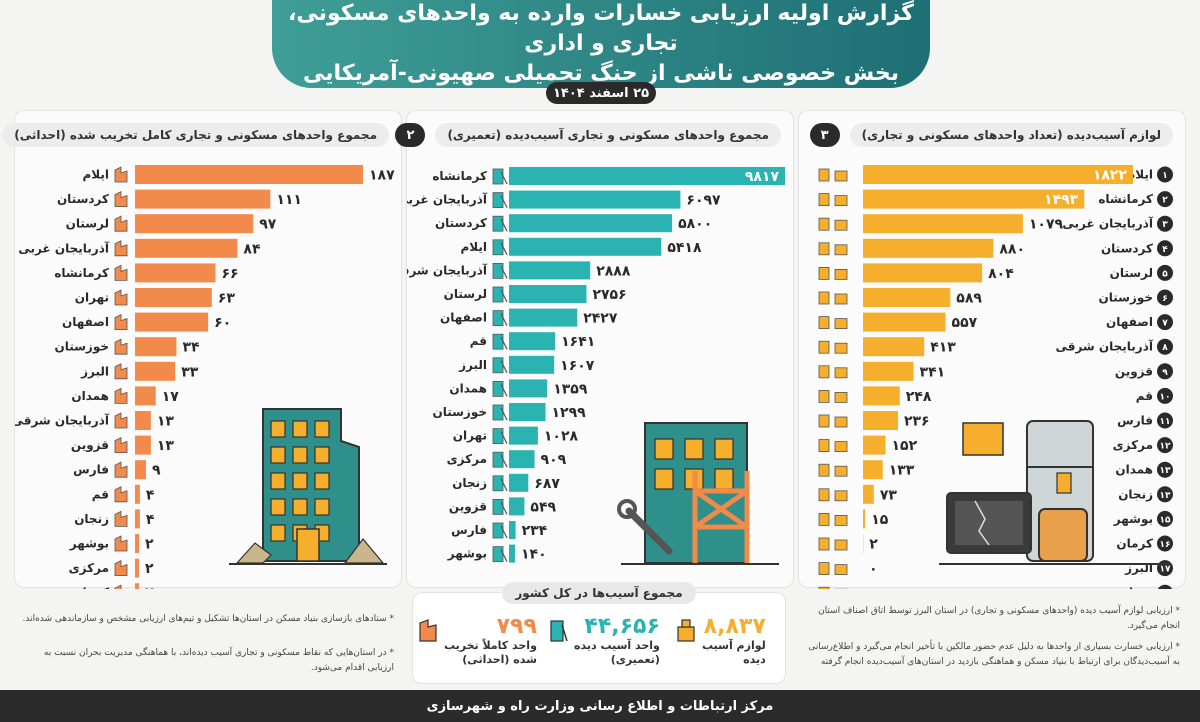 This screenshot has height=722, width=1200. Describe the element at coordinates (754, 659) in the screenshot. I see `summary-label: دیده` at that location.